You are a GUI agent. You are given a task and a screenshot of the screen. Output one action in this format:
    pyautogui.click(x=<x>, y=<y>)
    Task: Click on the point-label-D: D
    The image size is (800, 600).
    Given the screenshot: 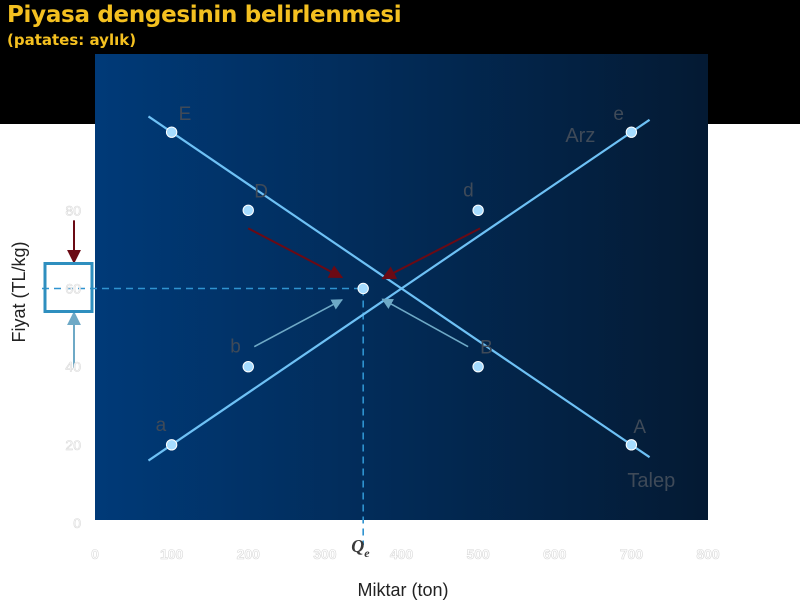 What is the action you would take?
    pyautogui.click(x=261, y=191)
    